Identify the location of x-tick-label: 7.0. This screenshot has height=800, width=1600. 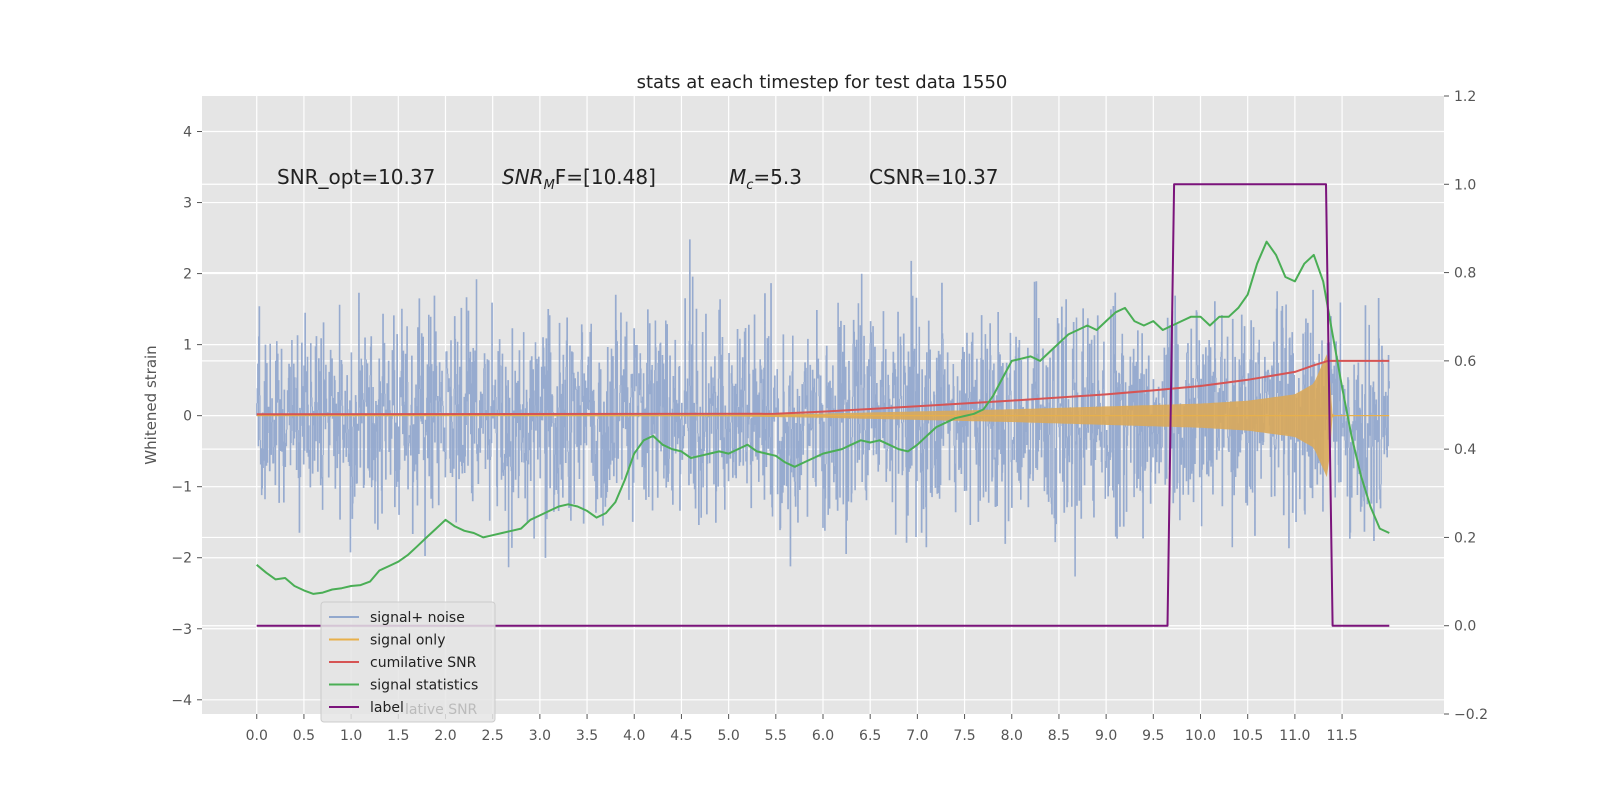
(917, 736).